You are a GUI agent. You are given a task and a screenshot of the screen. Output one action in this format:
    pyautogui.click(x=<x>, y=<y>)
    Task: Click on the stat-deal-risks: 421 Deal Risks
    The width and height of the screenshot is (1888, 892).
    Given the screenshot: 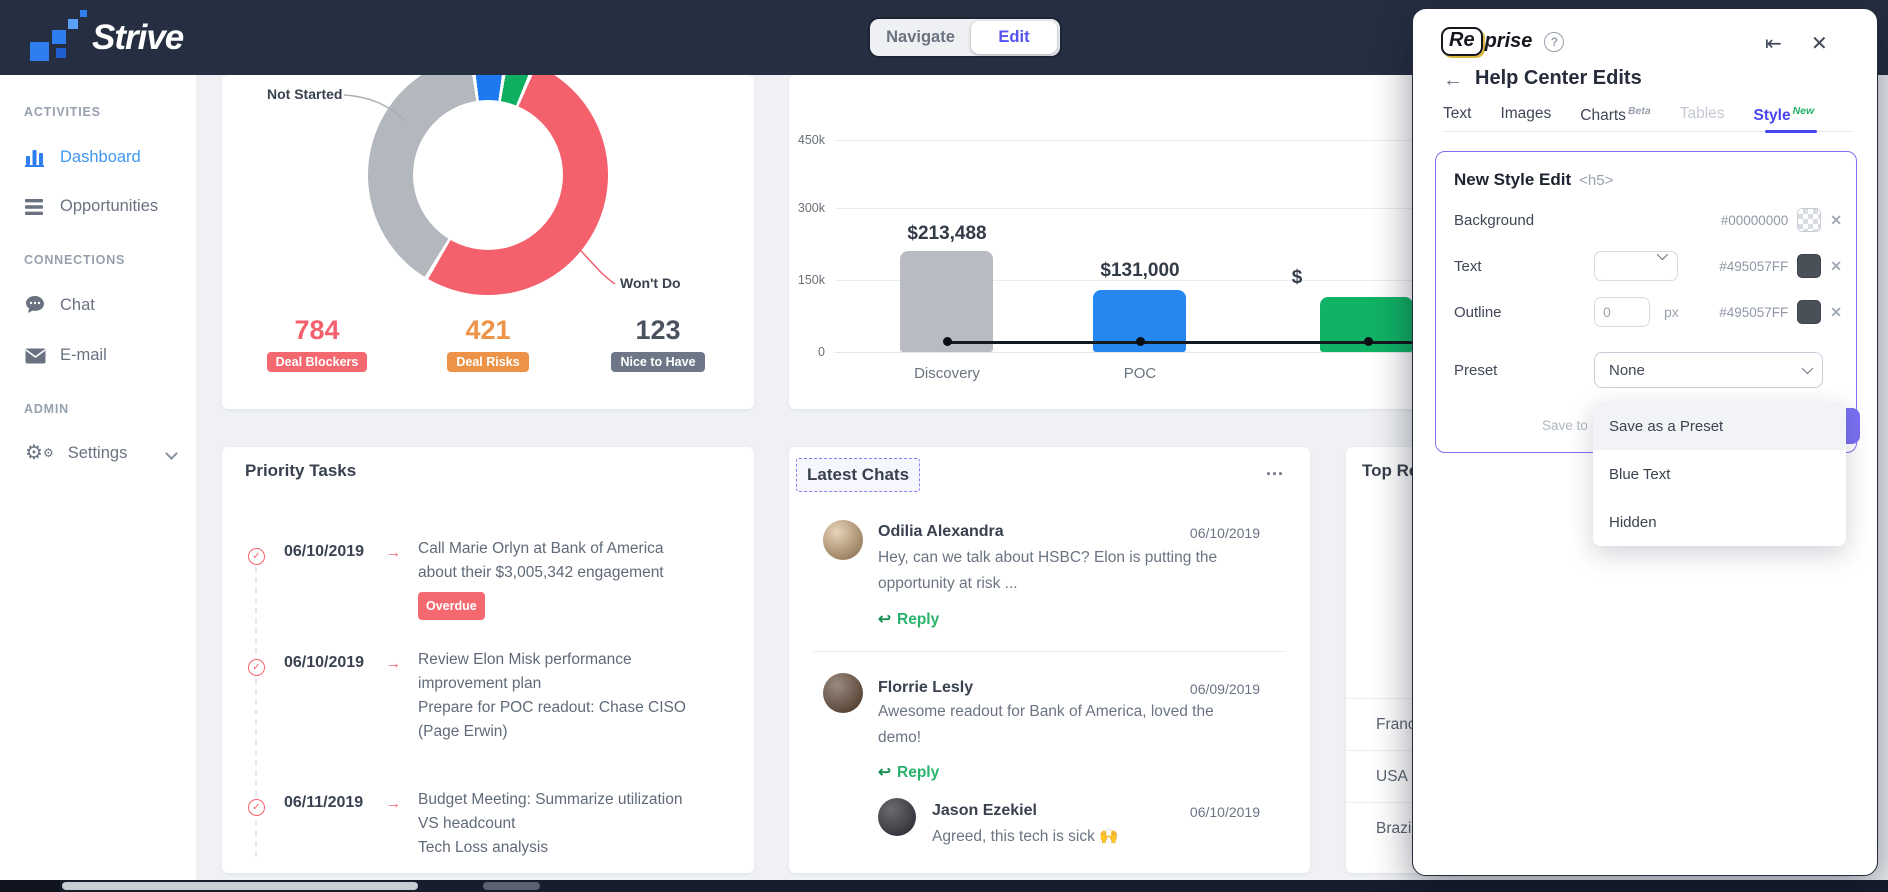 What is the action you would take?
    pyautogui.click(x=488, y=343)
    